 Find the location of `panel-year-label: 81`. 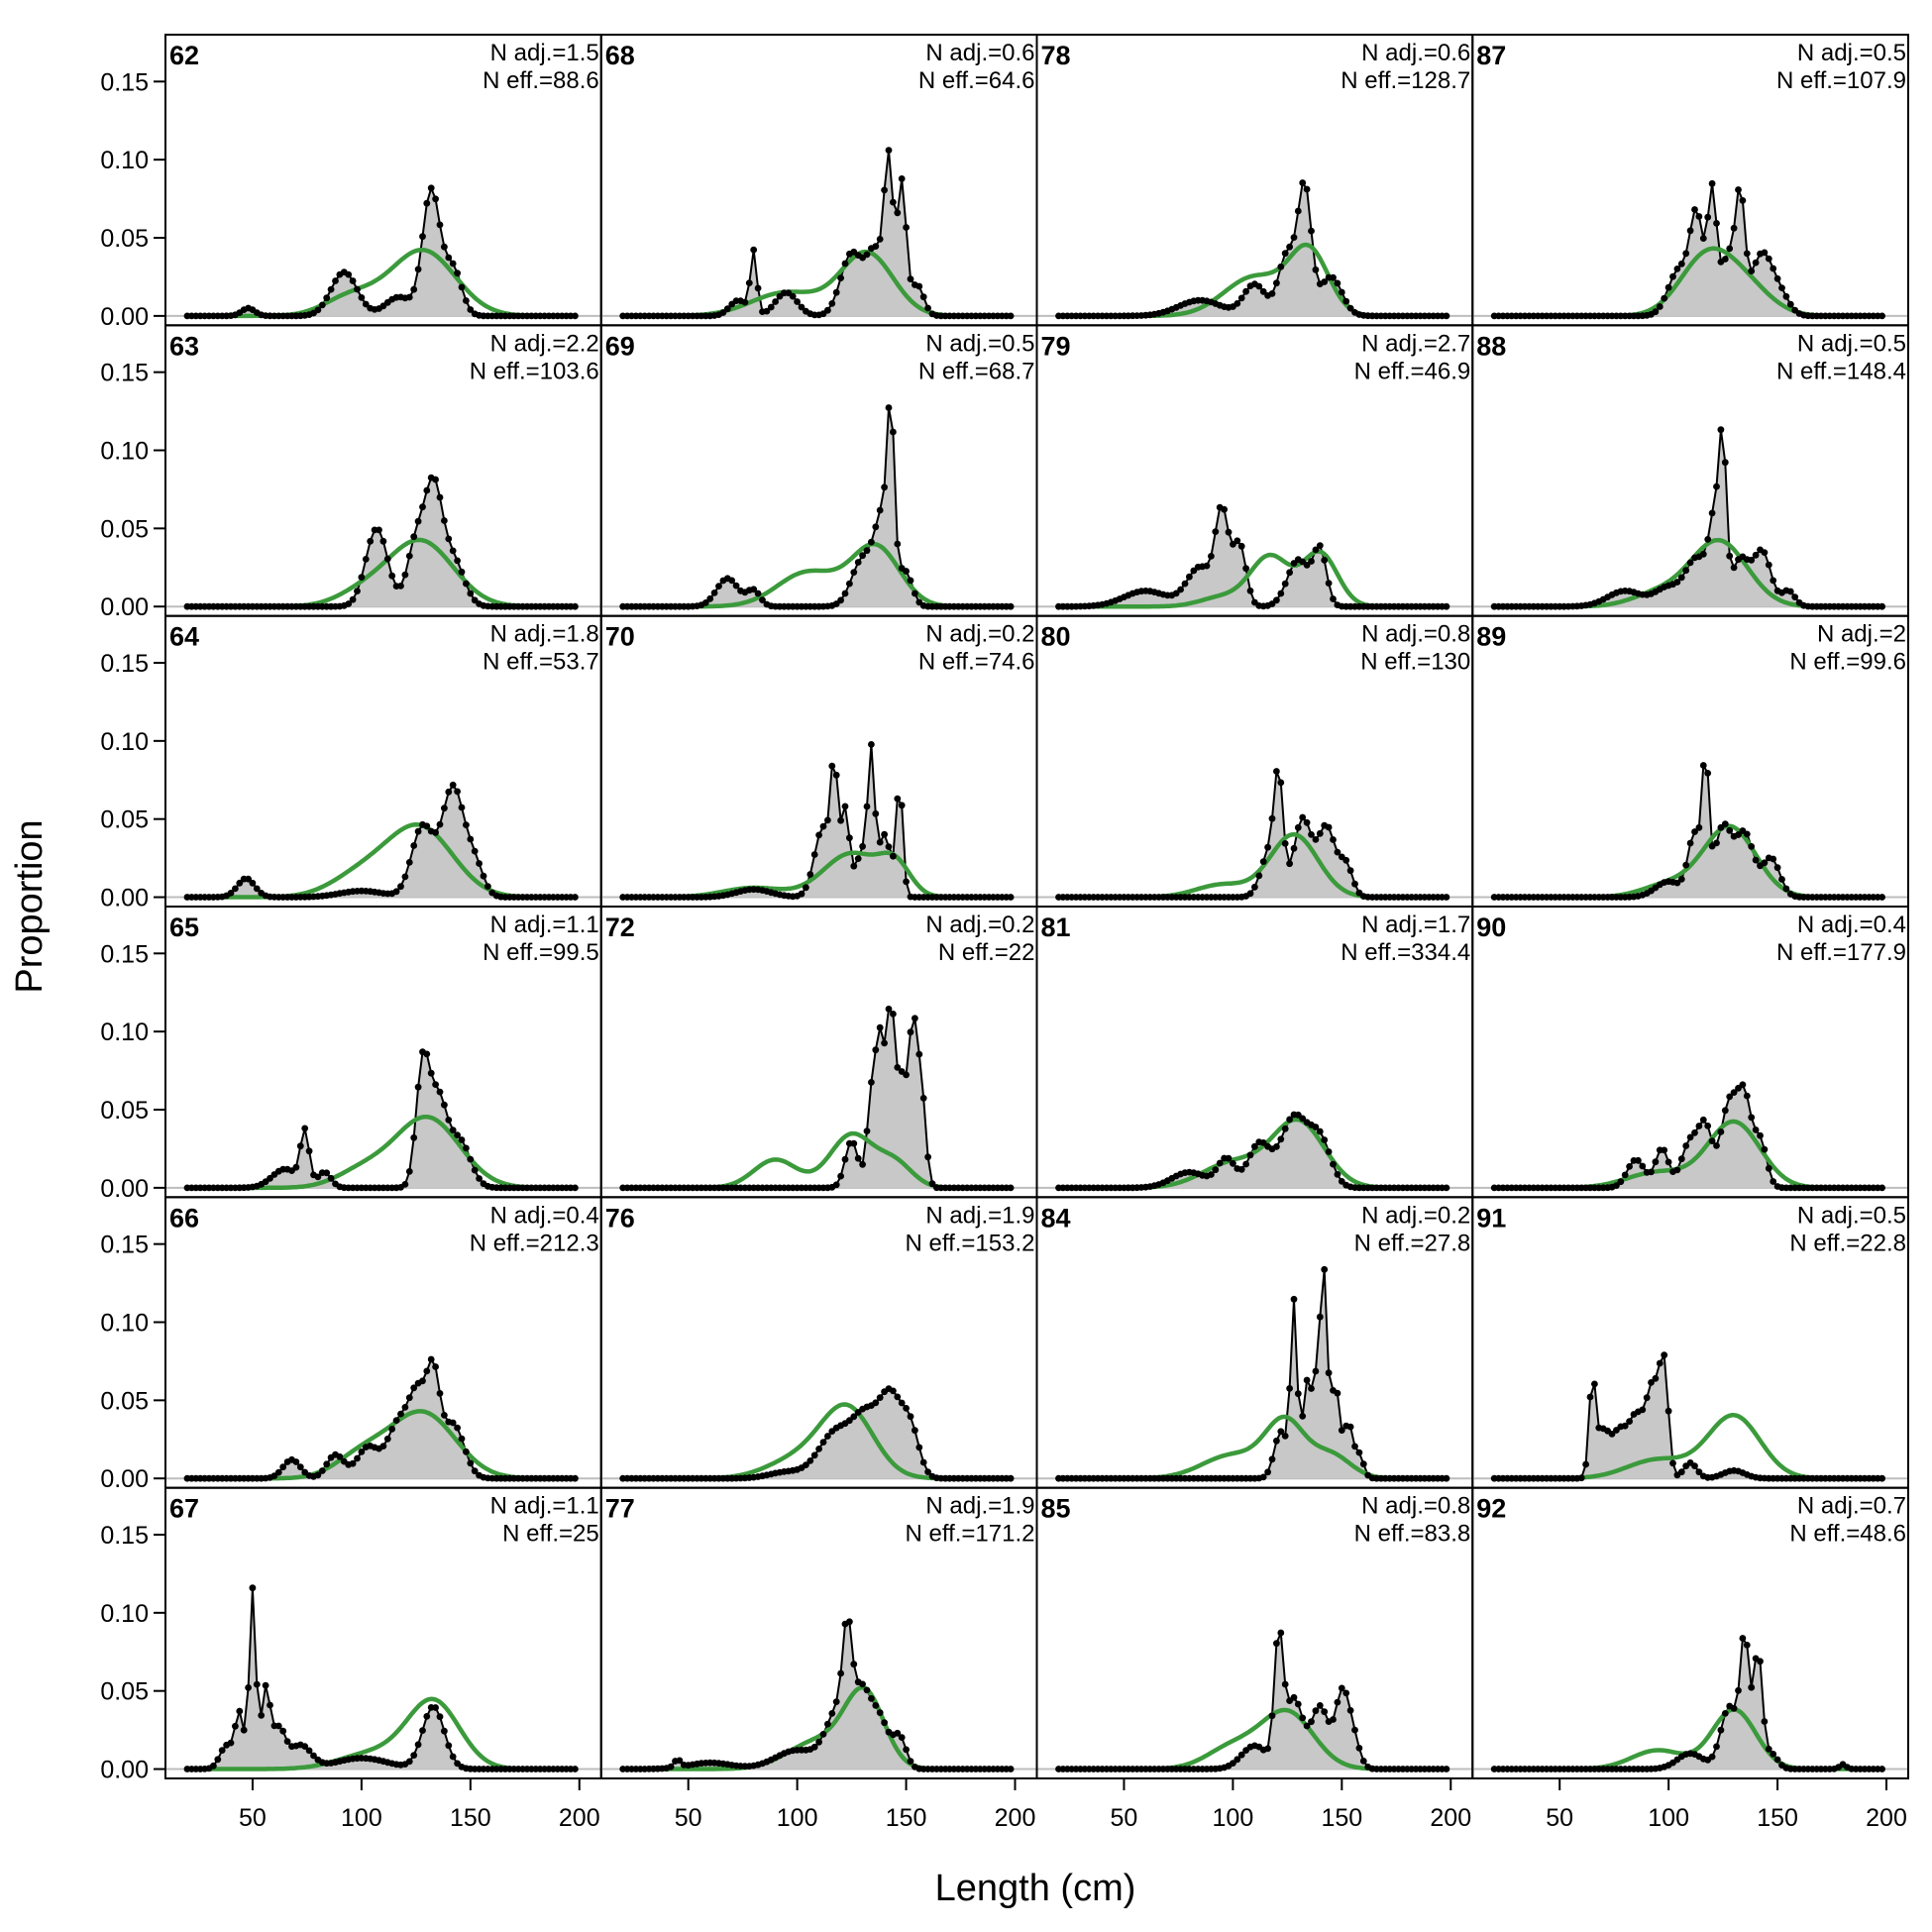

panel-year-label: 81 is located at coordinates (1056, 927).